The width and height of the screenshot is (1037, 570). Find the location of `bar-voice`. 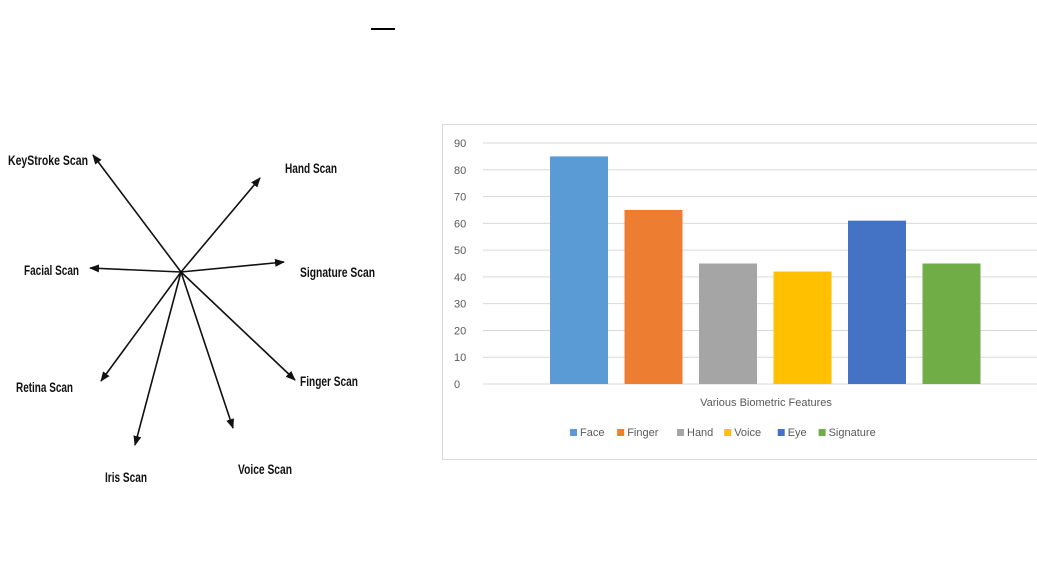

bar-voice is located at coordinates (802, 327).